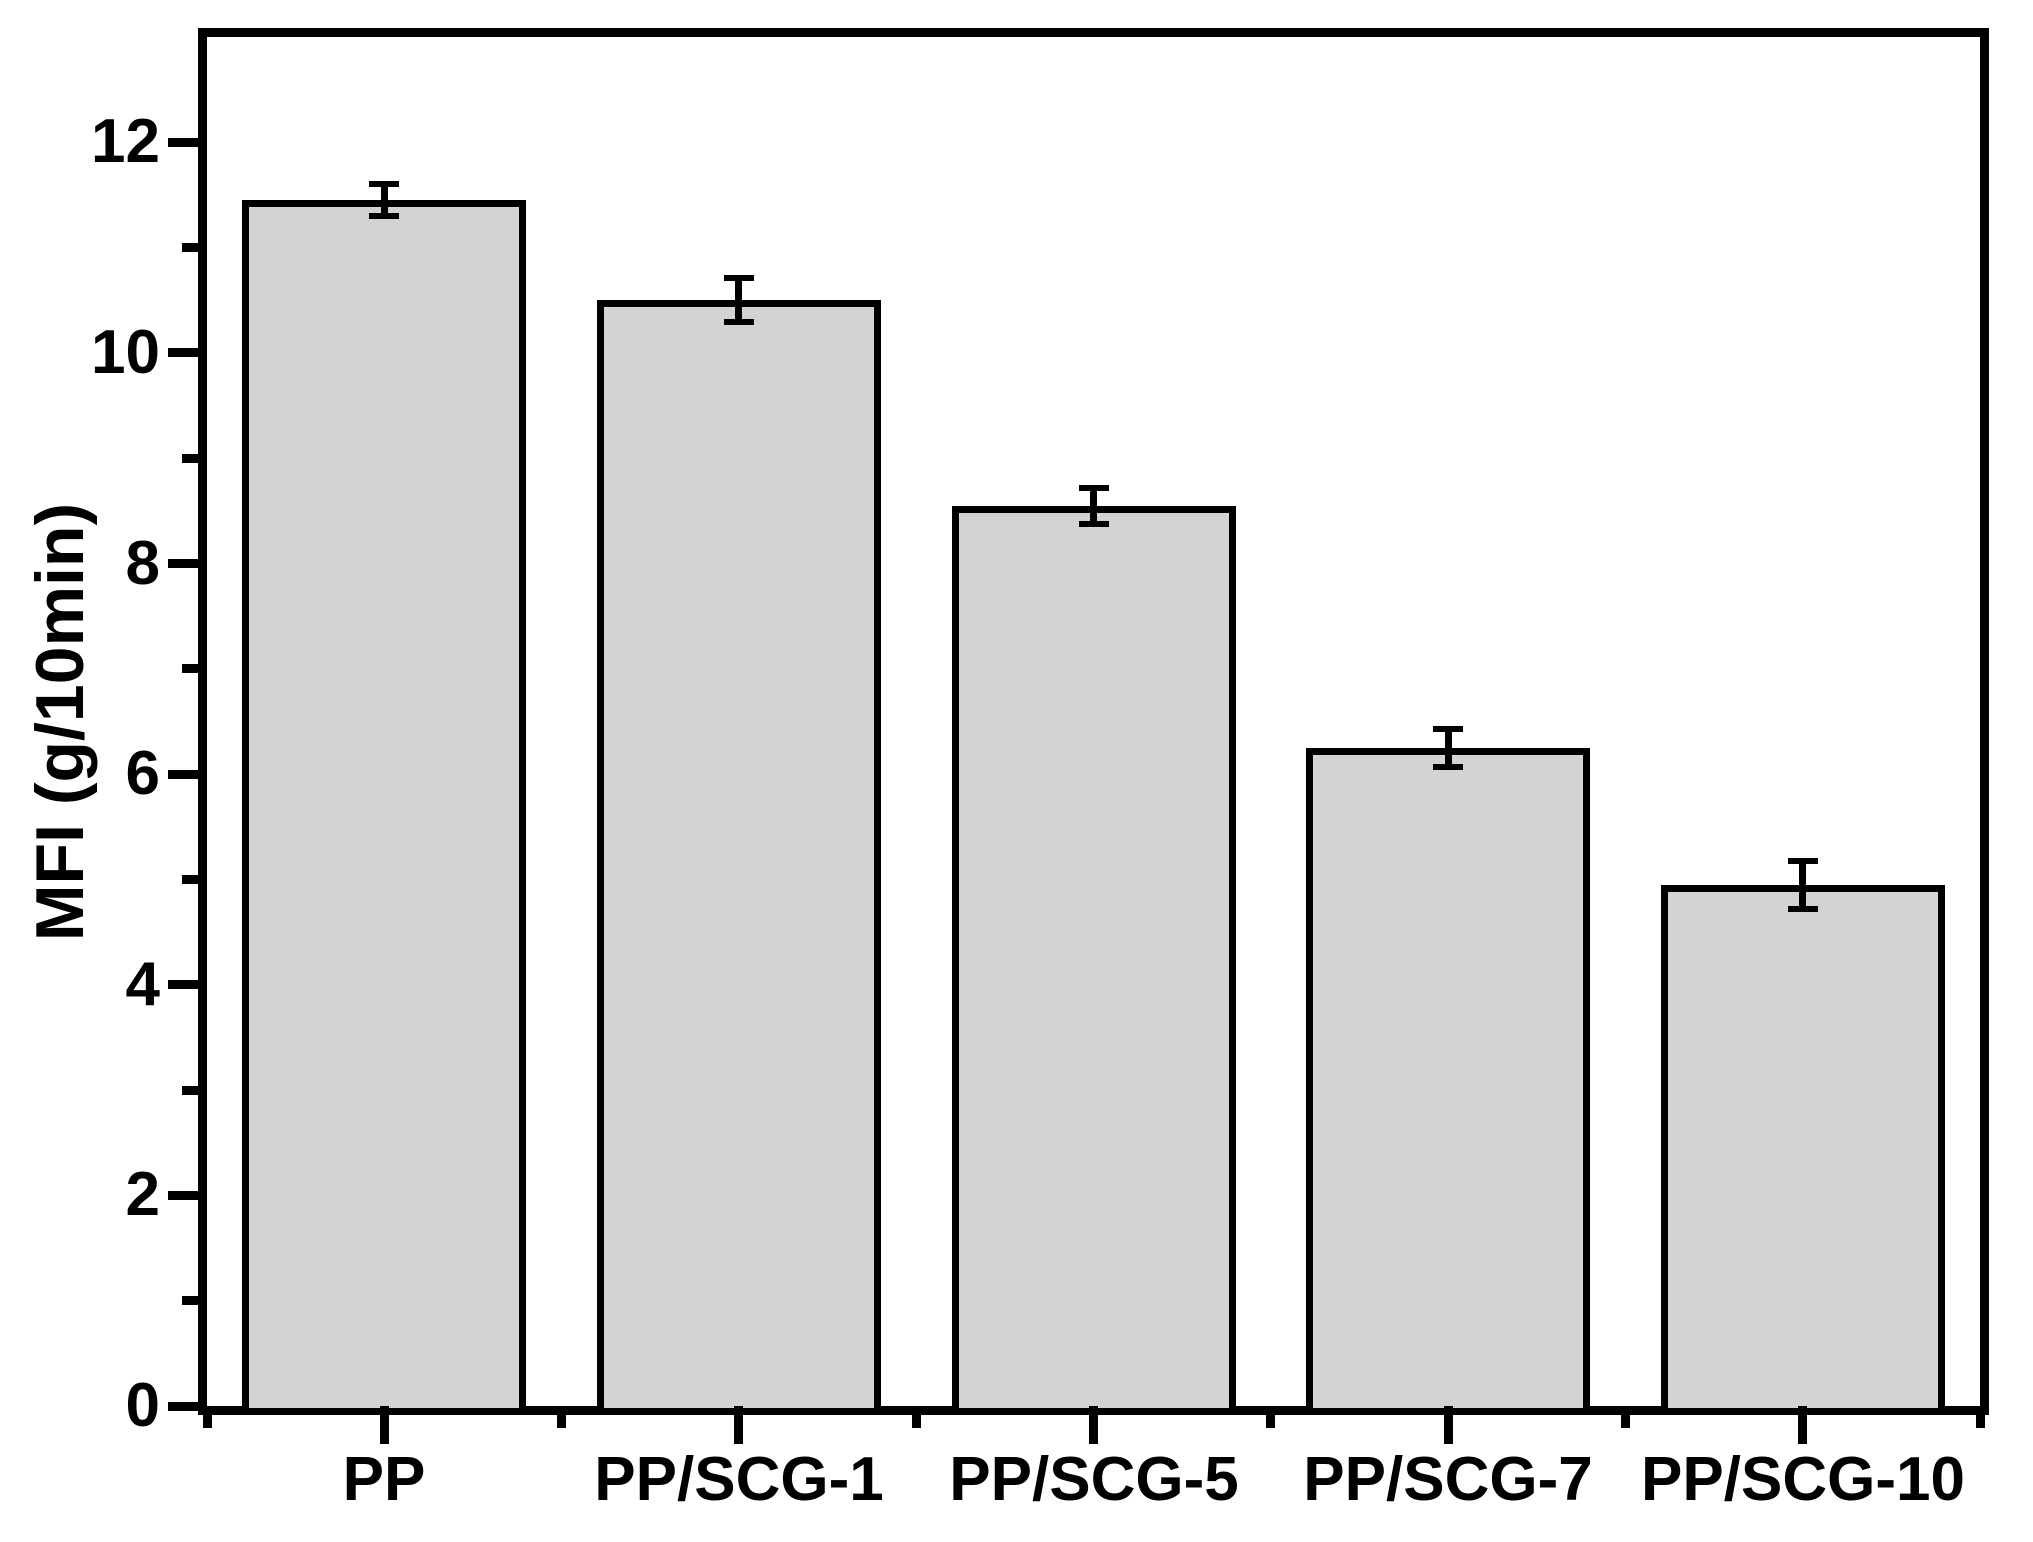 This screenshot has width=2033, height=1542. What do you see at coordinates (384, 184) in the screenshot?
I see `error-bar-cap-top-pp` at bounding box center [384, 184].